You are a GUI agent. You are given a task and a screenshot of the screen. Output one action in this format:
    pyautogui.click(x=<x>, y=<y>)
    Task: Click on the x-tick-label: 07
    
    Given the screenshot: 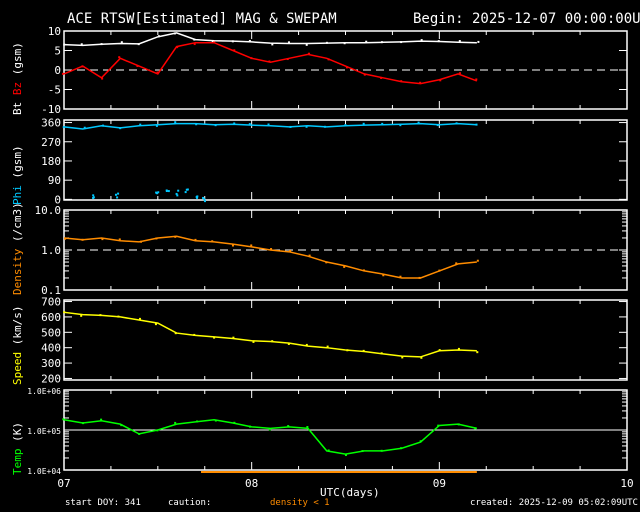 What is the action you would take?
    pyautogui.click(x=63, y=483)
    